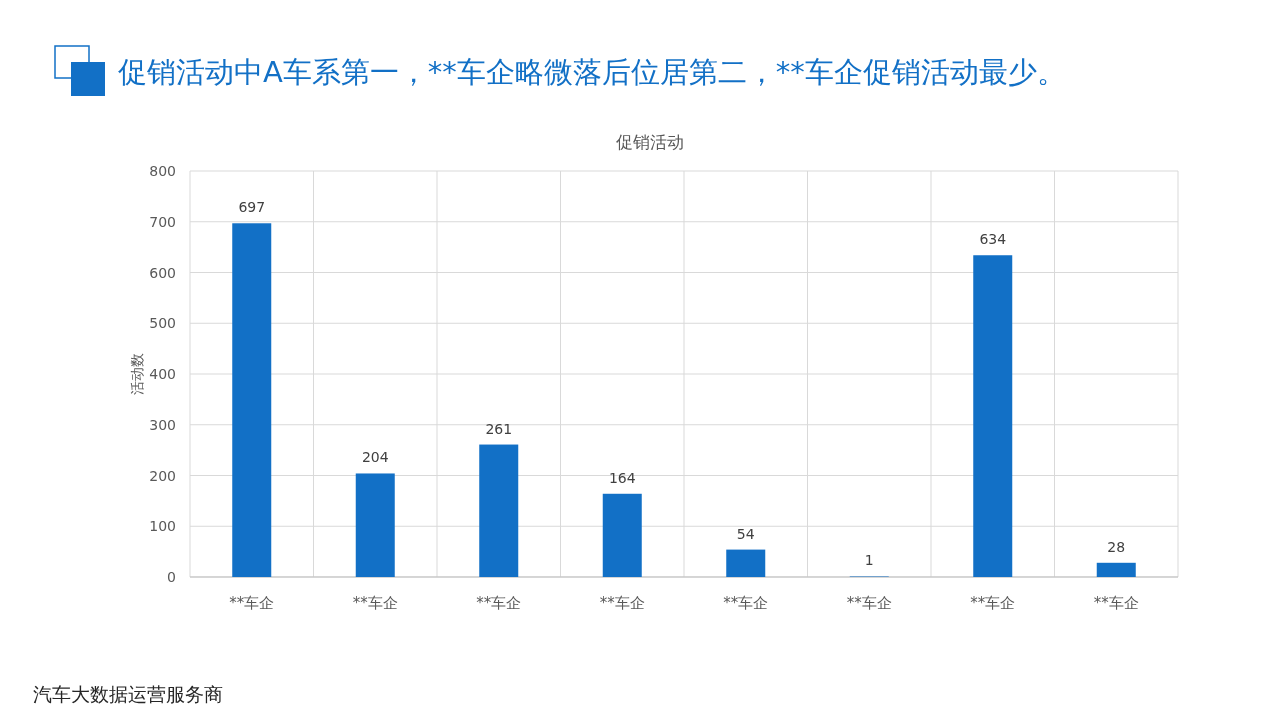  Describe the element at coordinates (162, 221) in the screenshot. I see `y-tick-label: 700` at that location.